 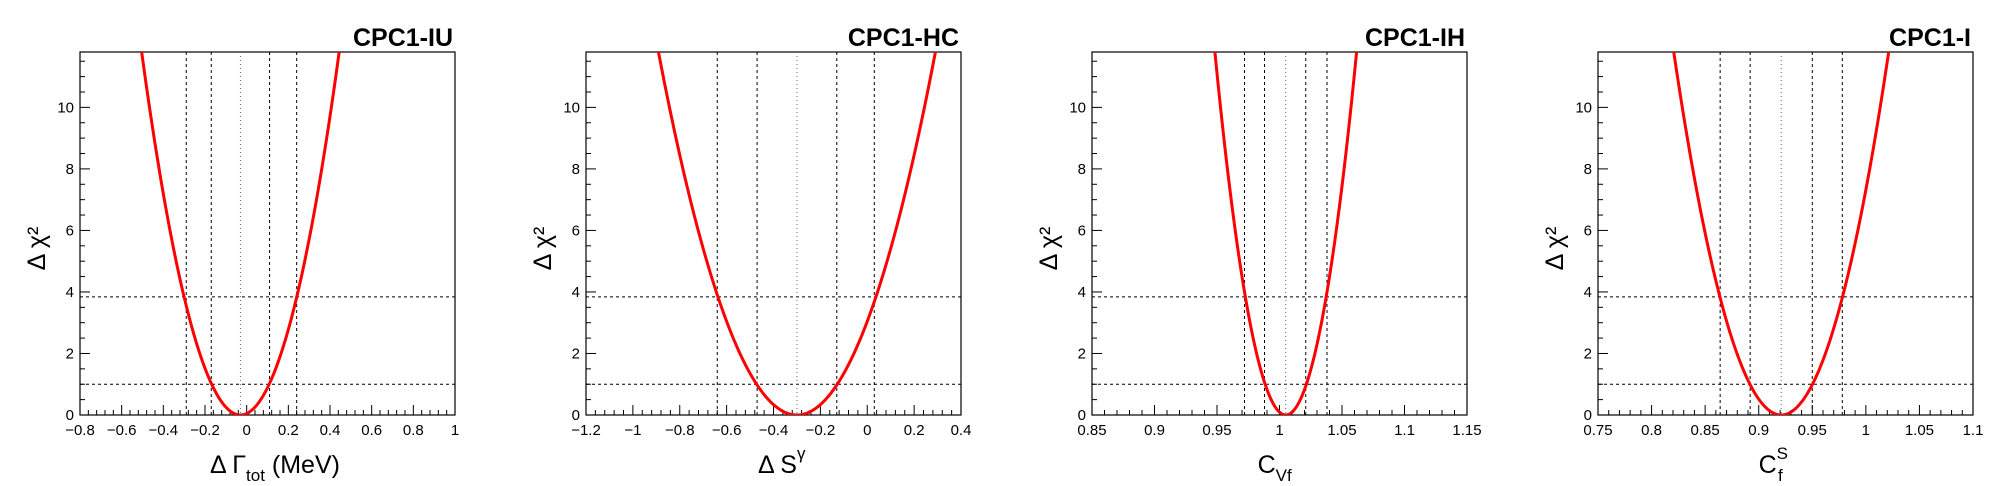 What do you see at coordinates (302, 465) in the screenshot?
I see `x-axis-label-suffix: (MeV)` at bounding box center [302, 465].